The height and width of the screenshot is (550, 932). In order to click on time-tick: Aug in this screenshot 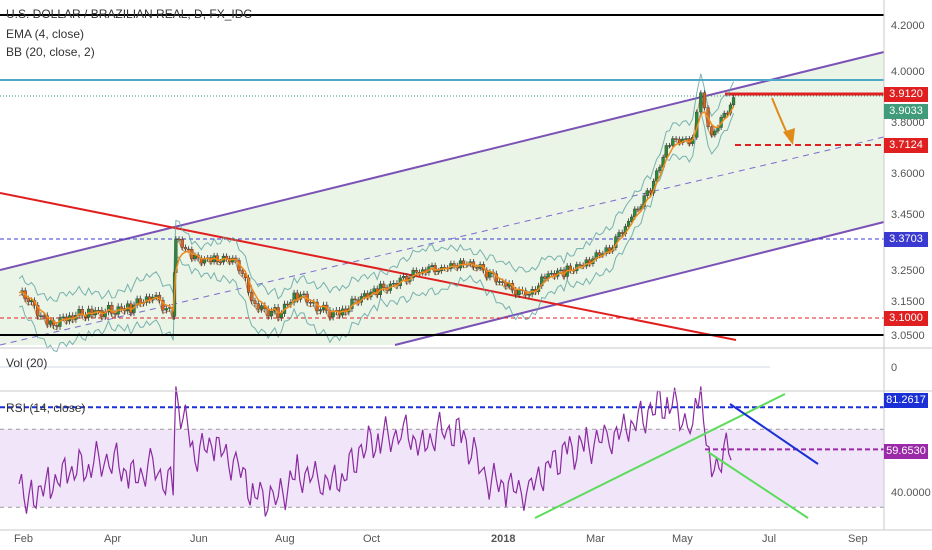, I will do `click(285, 539)`.